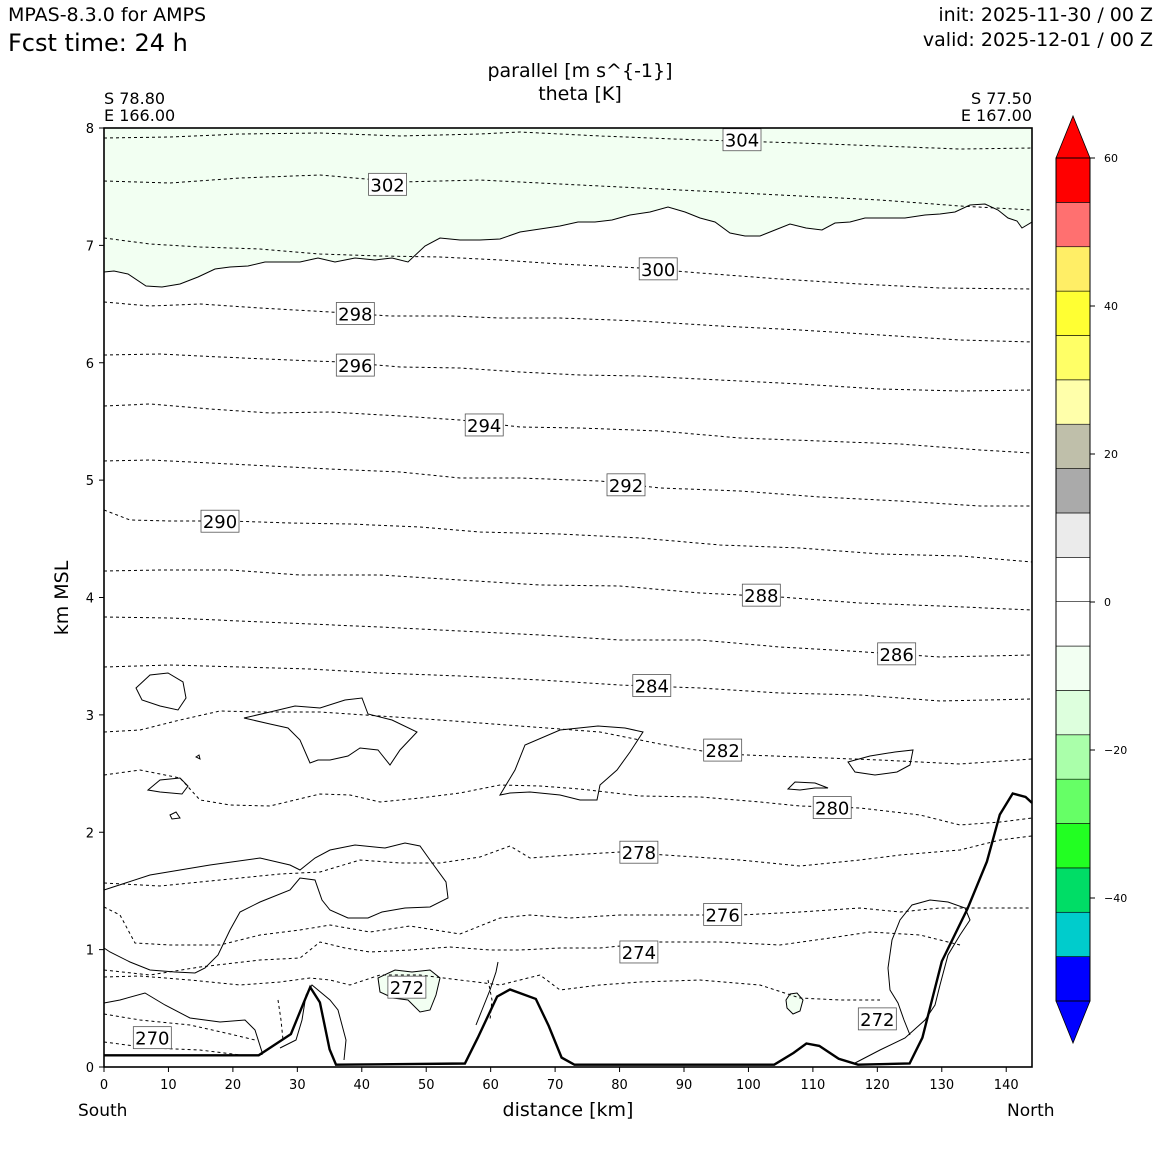 The width and height of the screenshot is (1160, 1160). Describe the element at coordinates (1045, 15) in the screenshot. I see `init-time: init: 2025-11-30 / 00 Z` at that location.